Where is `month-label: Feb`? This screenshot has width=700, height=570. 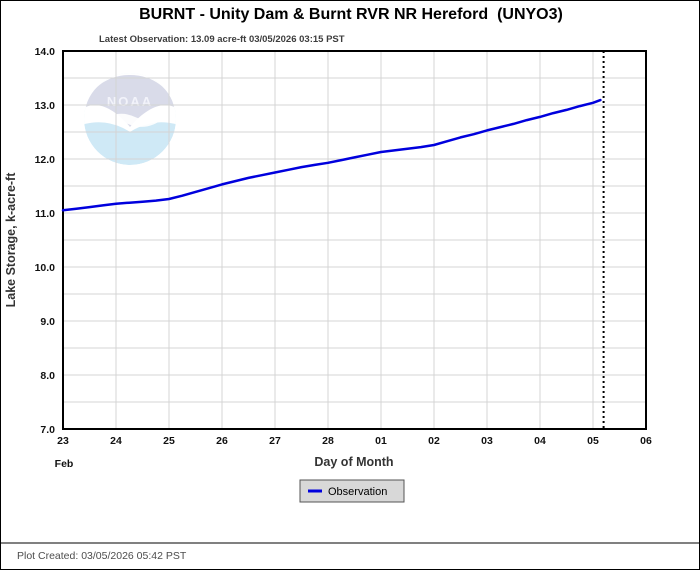 month-label: Feb is located at coordinates (64, 464).